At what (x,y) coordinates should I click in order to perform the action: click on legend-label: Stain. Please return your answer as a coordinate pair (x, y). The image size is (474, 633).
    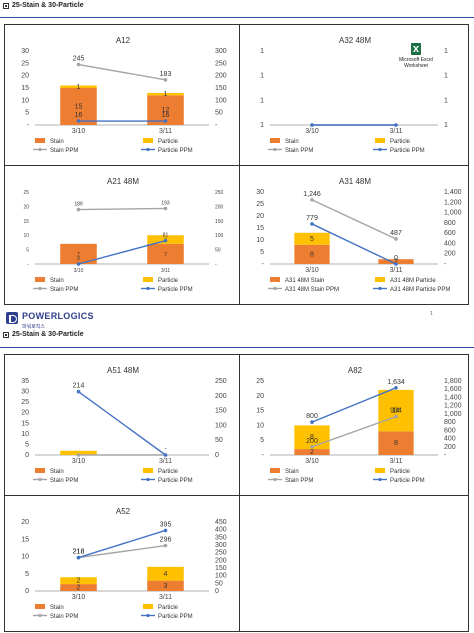
    Looking at the image, I should click on (292, 472).